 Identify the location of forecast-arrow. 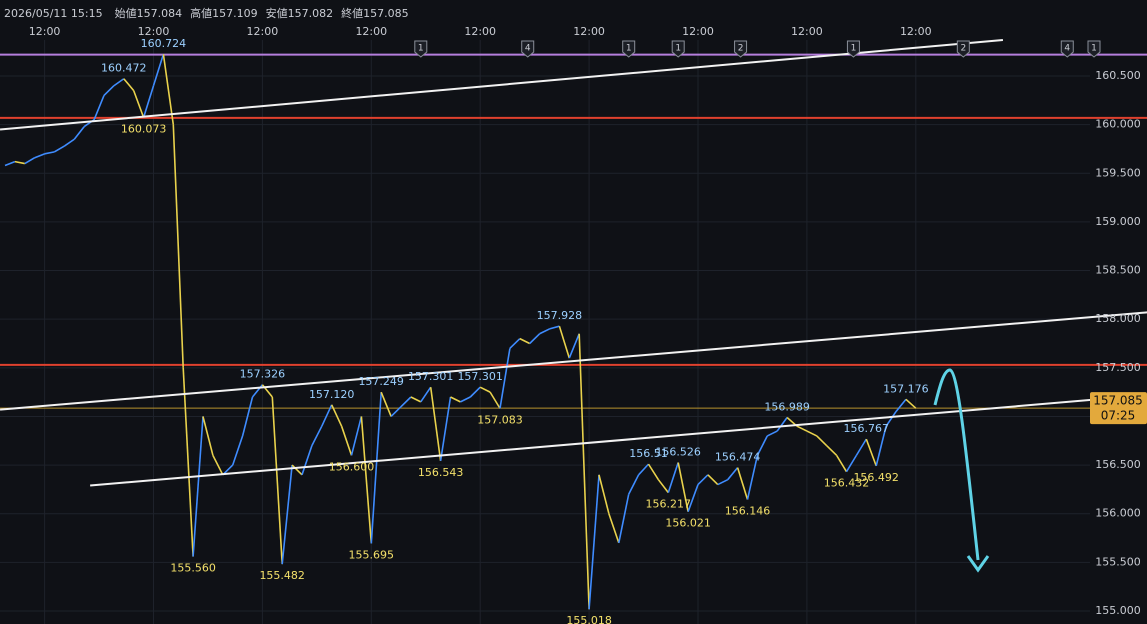
(956, 464).